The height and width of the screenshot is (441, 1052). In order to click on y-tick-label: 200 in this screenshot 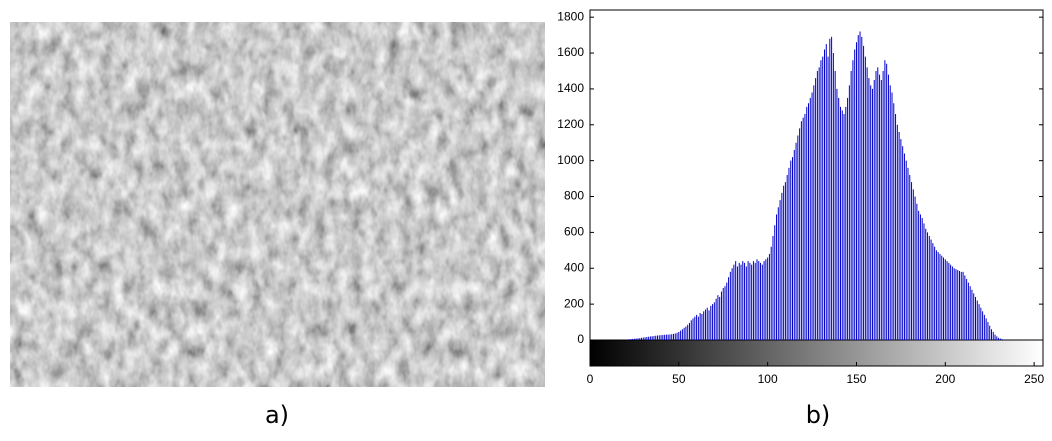, I will do `click(574, 303)`.